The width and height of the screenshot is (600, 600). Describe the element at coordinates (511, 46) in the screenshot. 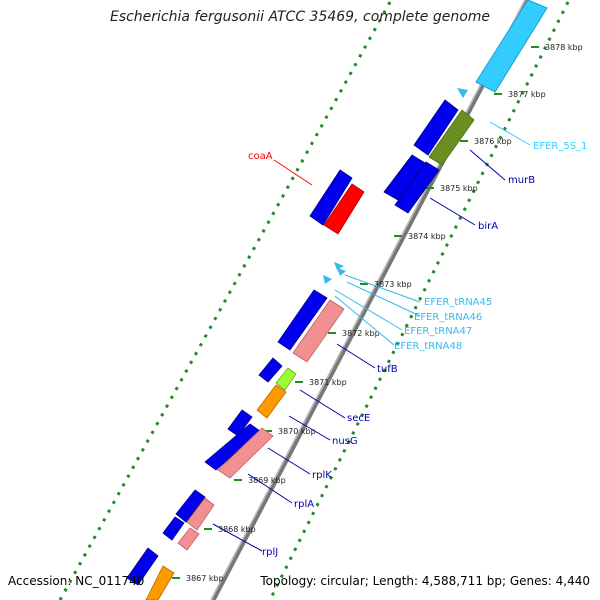

I see `feature-rrna-top` at that location.